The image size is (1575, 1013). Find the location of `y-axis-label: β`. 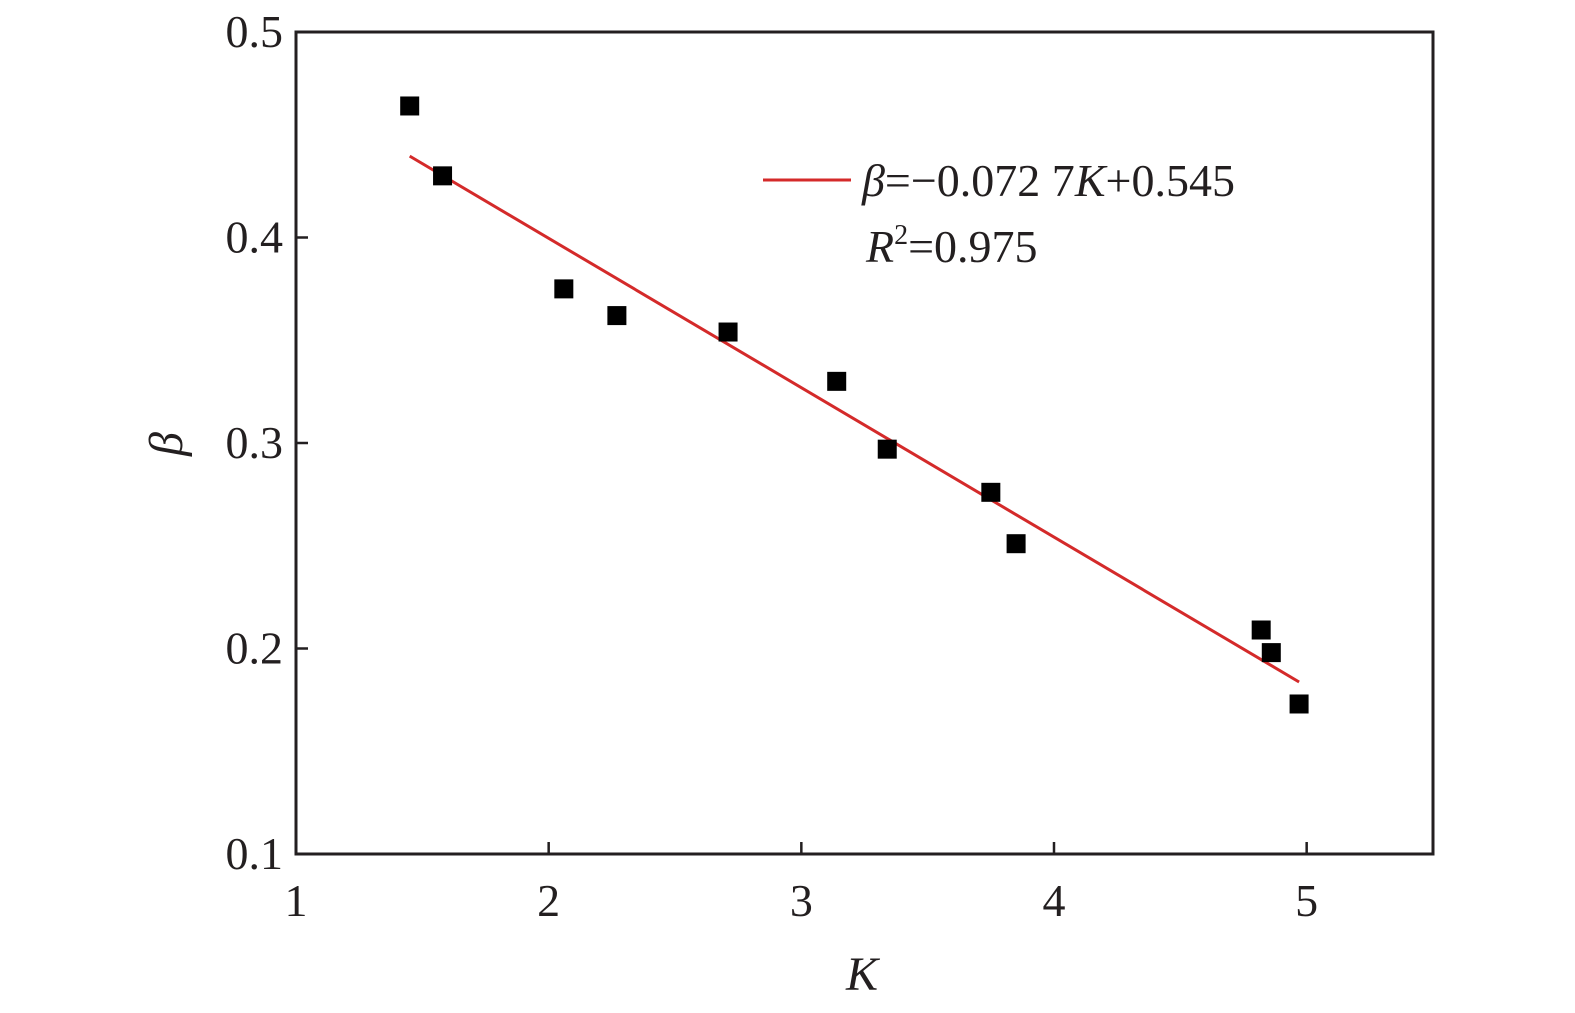

y-axis-label: β is located at coordinates (166, 444).